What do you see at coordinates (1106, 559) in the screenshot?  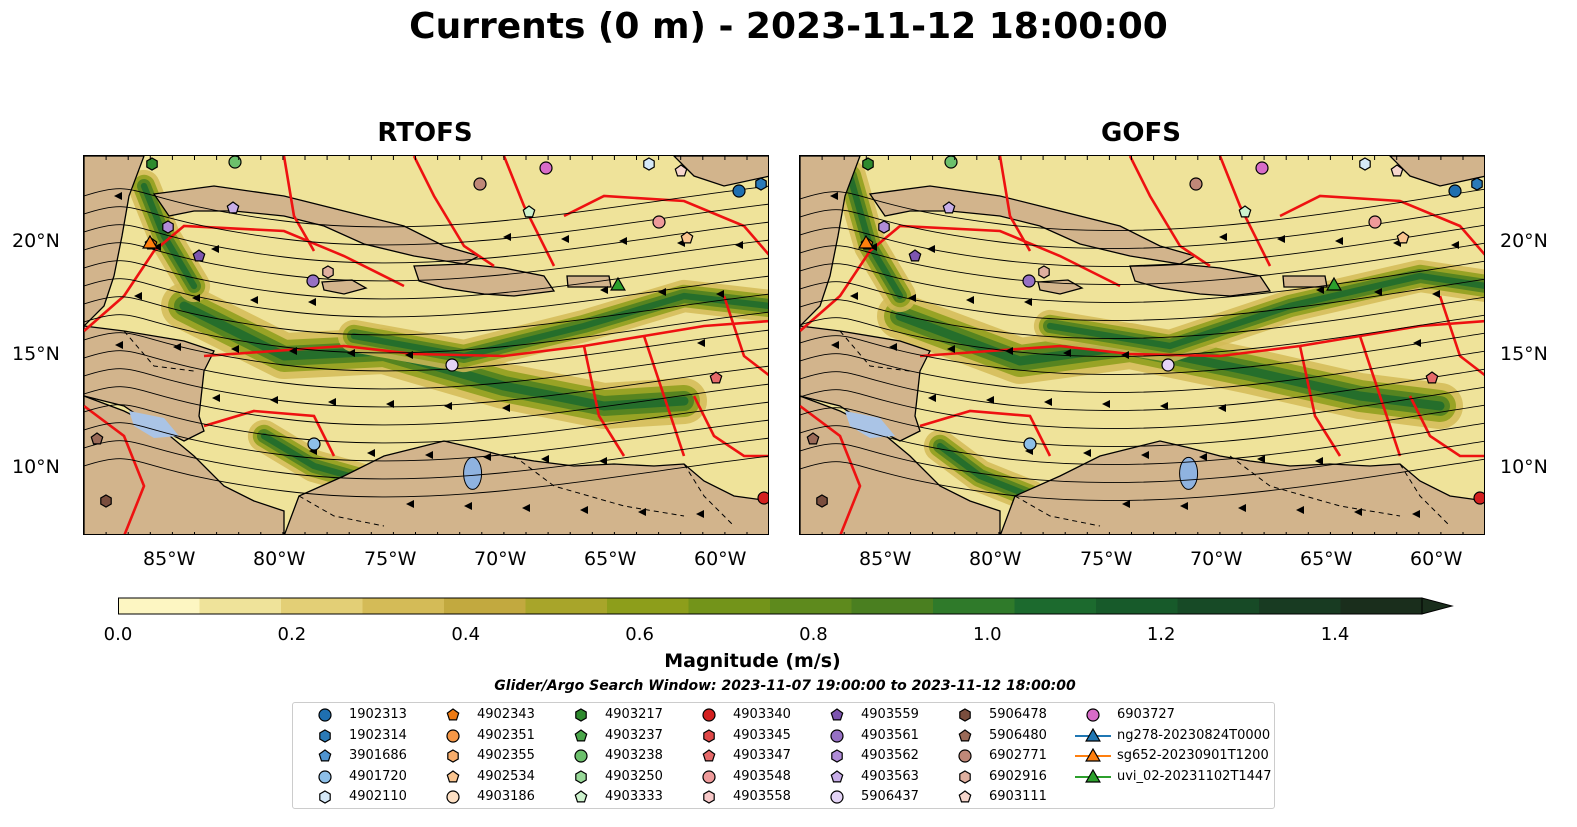 I see `lon-label-75w-right: 75°W` at bounding box center [1106, 559].